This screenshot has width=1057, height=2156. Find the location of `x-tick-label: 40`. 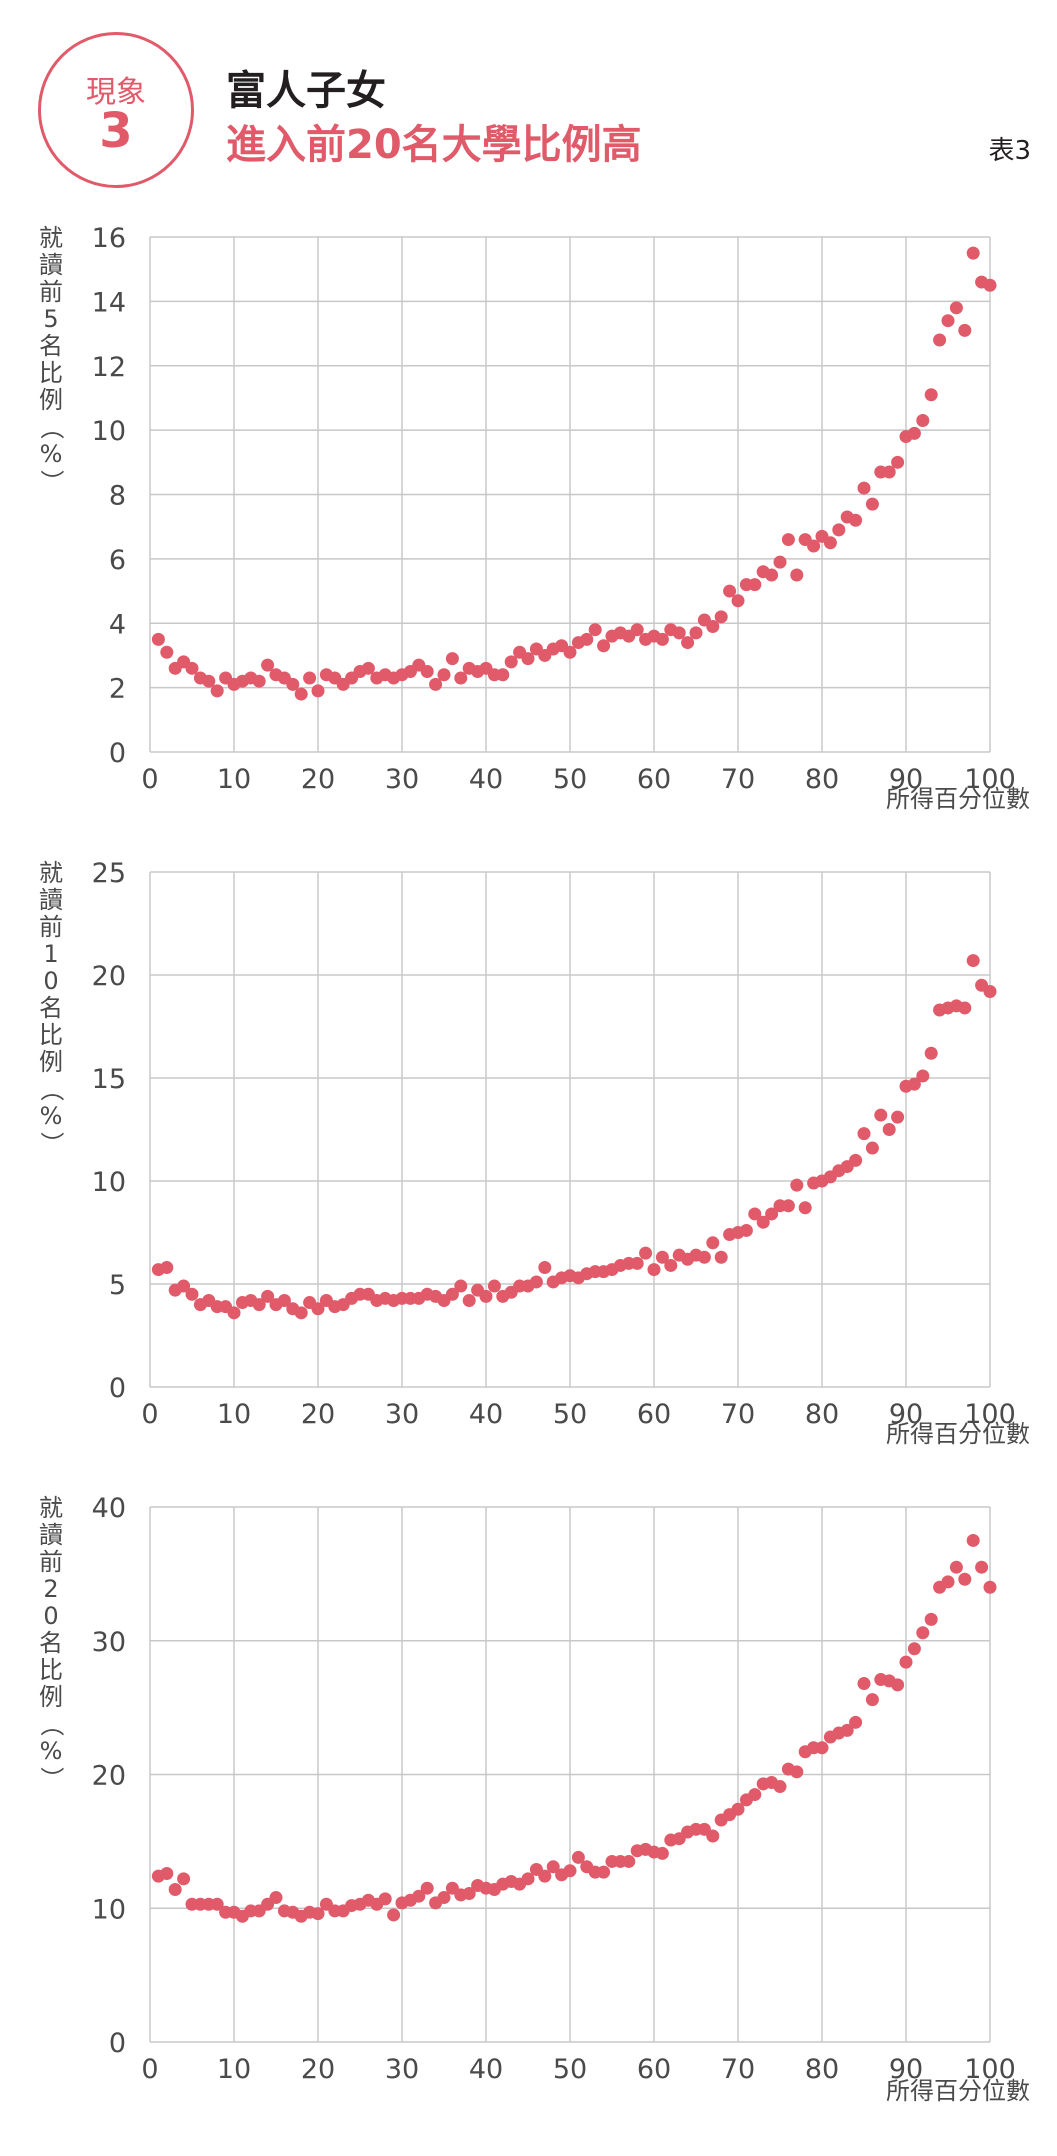

x-tick-label: 40 is located at coordinates (486, 2069).